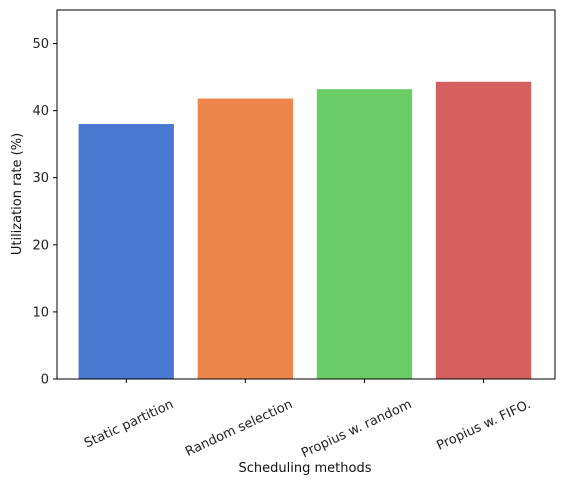  What do you see at coordinates (364, 234) in the screenshot?
I see `bar-propius-w-random` at bounding box center [364, 234].